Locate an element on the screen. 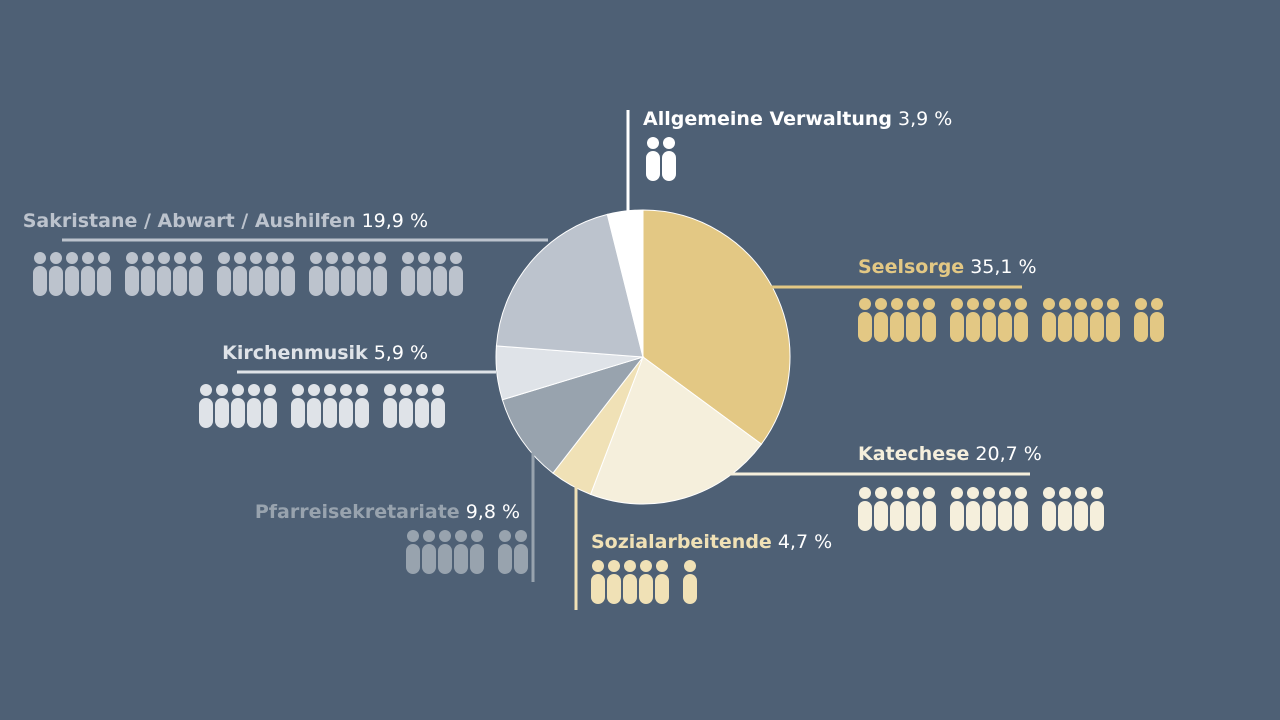  people-icons-katechese is located at coordinates (981, 509).